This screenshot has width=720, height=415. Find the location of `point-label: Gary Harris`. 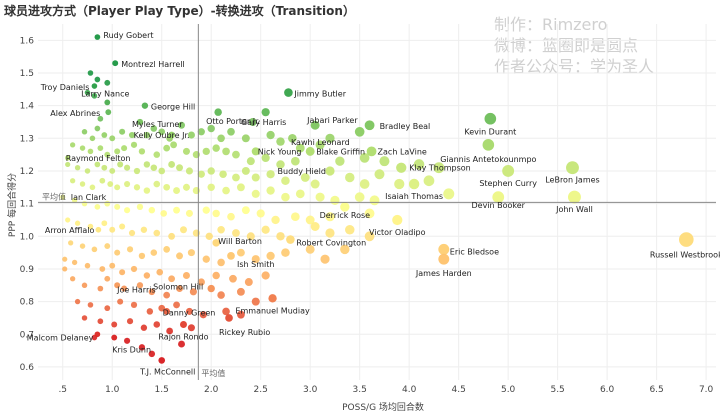

point-label: Gary Harris is located at coordinates (263, 122).